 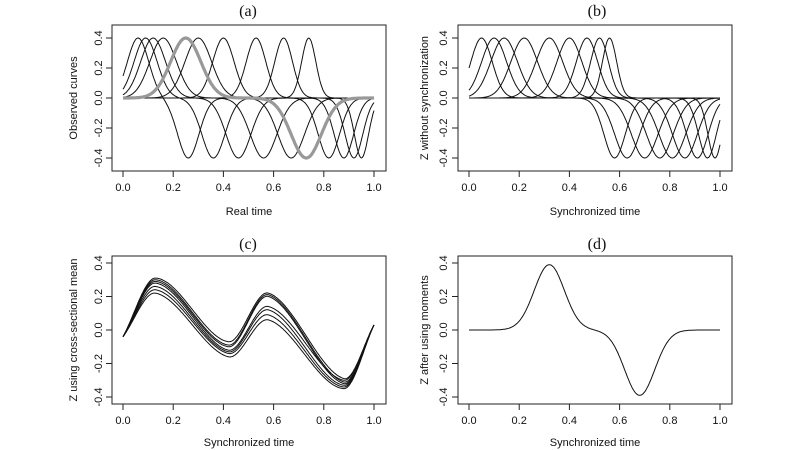 What do you see at coordinates (594, 415) in the screenshot?
I see `panel-d-xticks: 0.0 0.2 0.4 0.6 0.8 1.0` at bounding box center [594, 415].